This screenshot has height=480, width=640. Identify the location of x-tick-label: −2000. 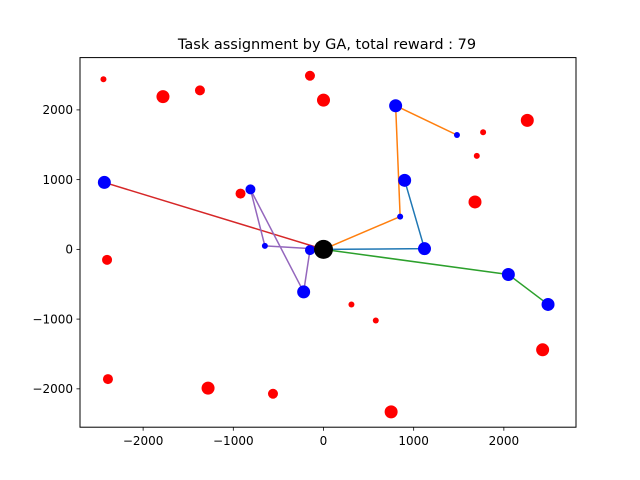
(143, 441).